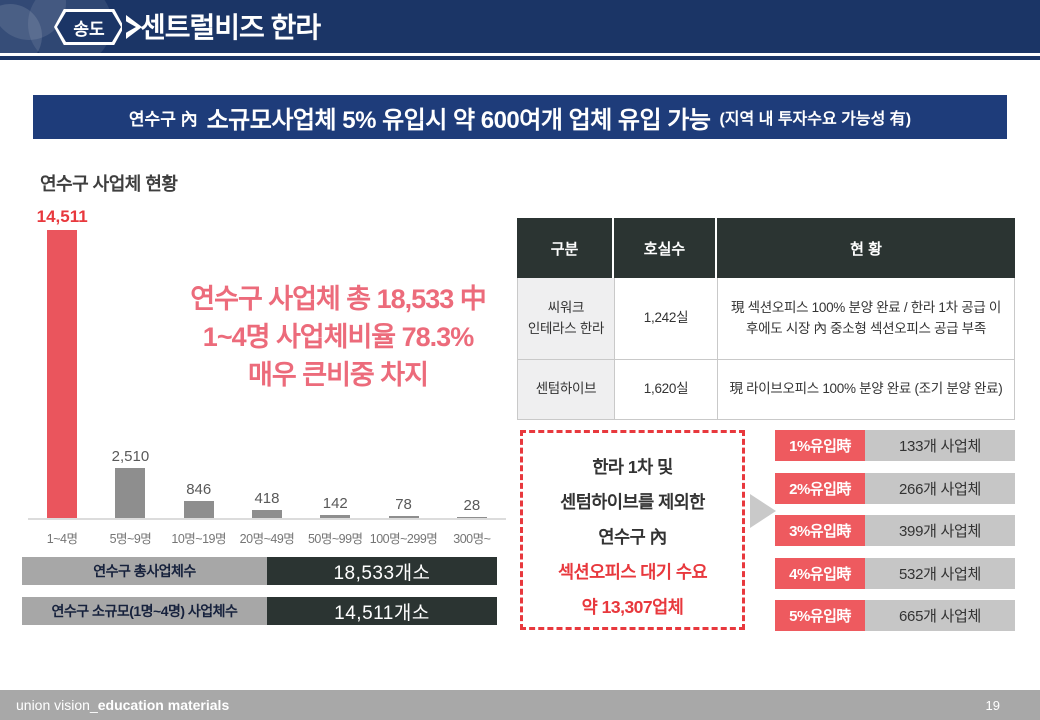 The height and width of the screenshot is (720, 1040). I want to click on bar-value: 78, so click(403, 504).